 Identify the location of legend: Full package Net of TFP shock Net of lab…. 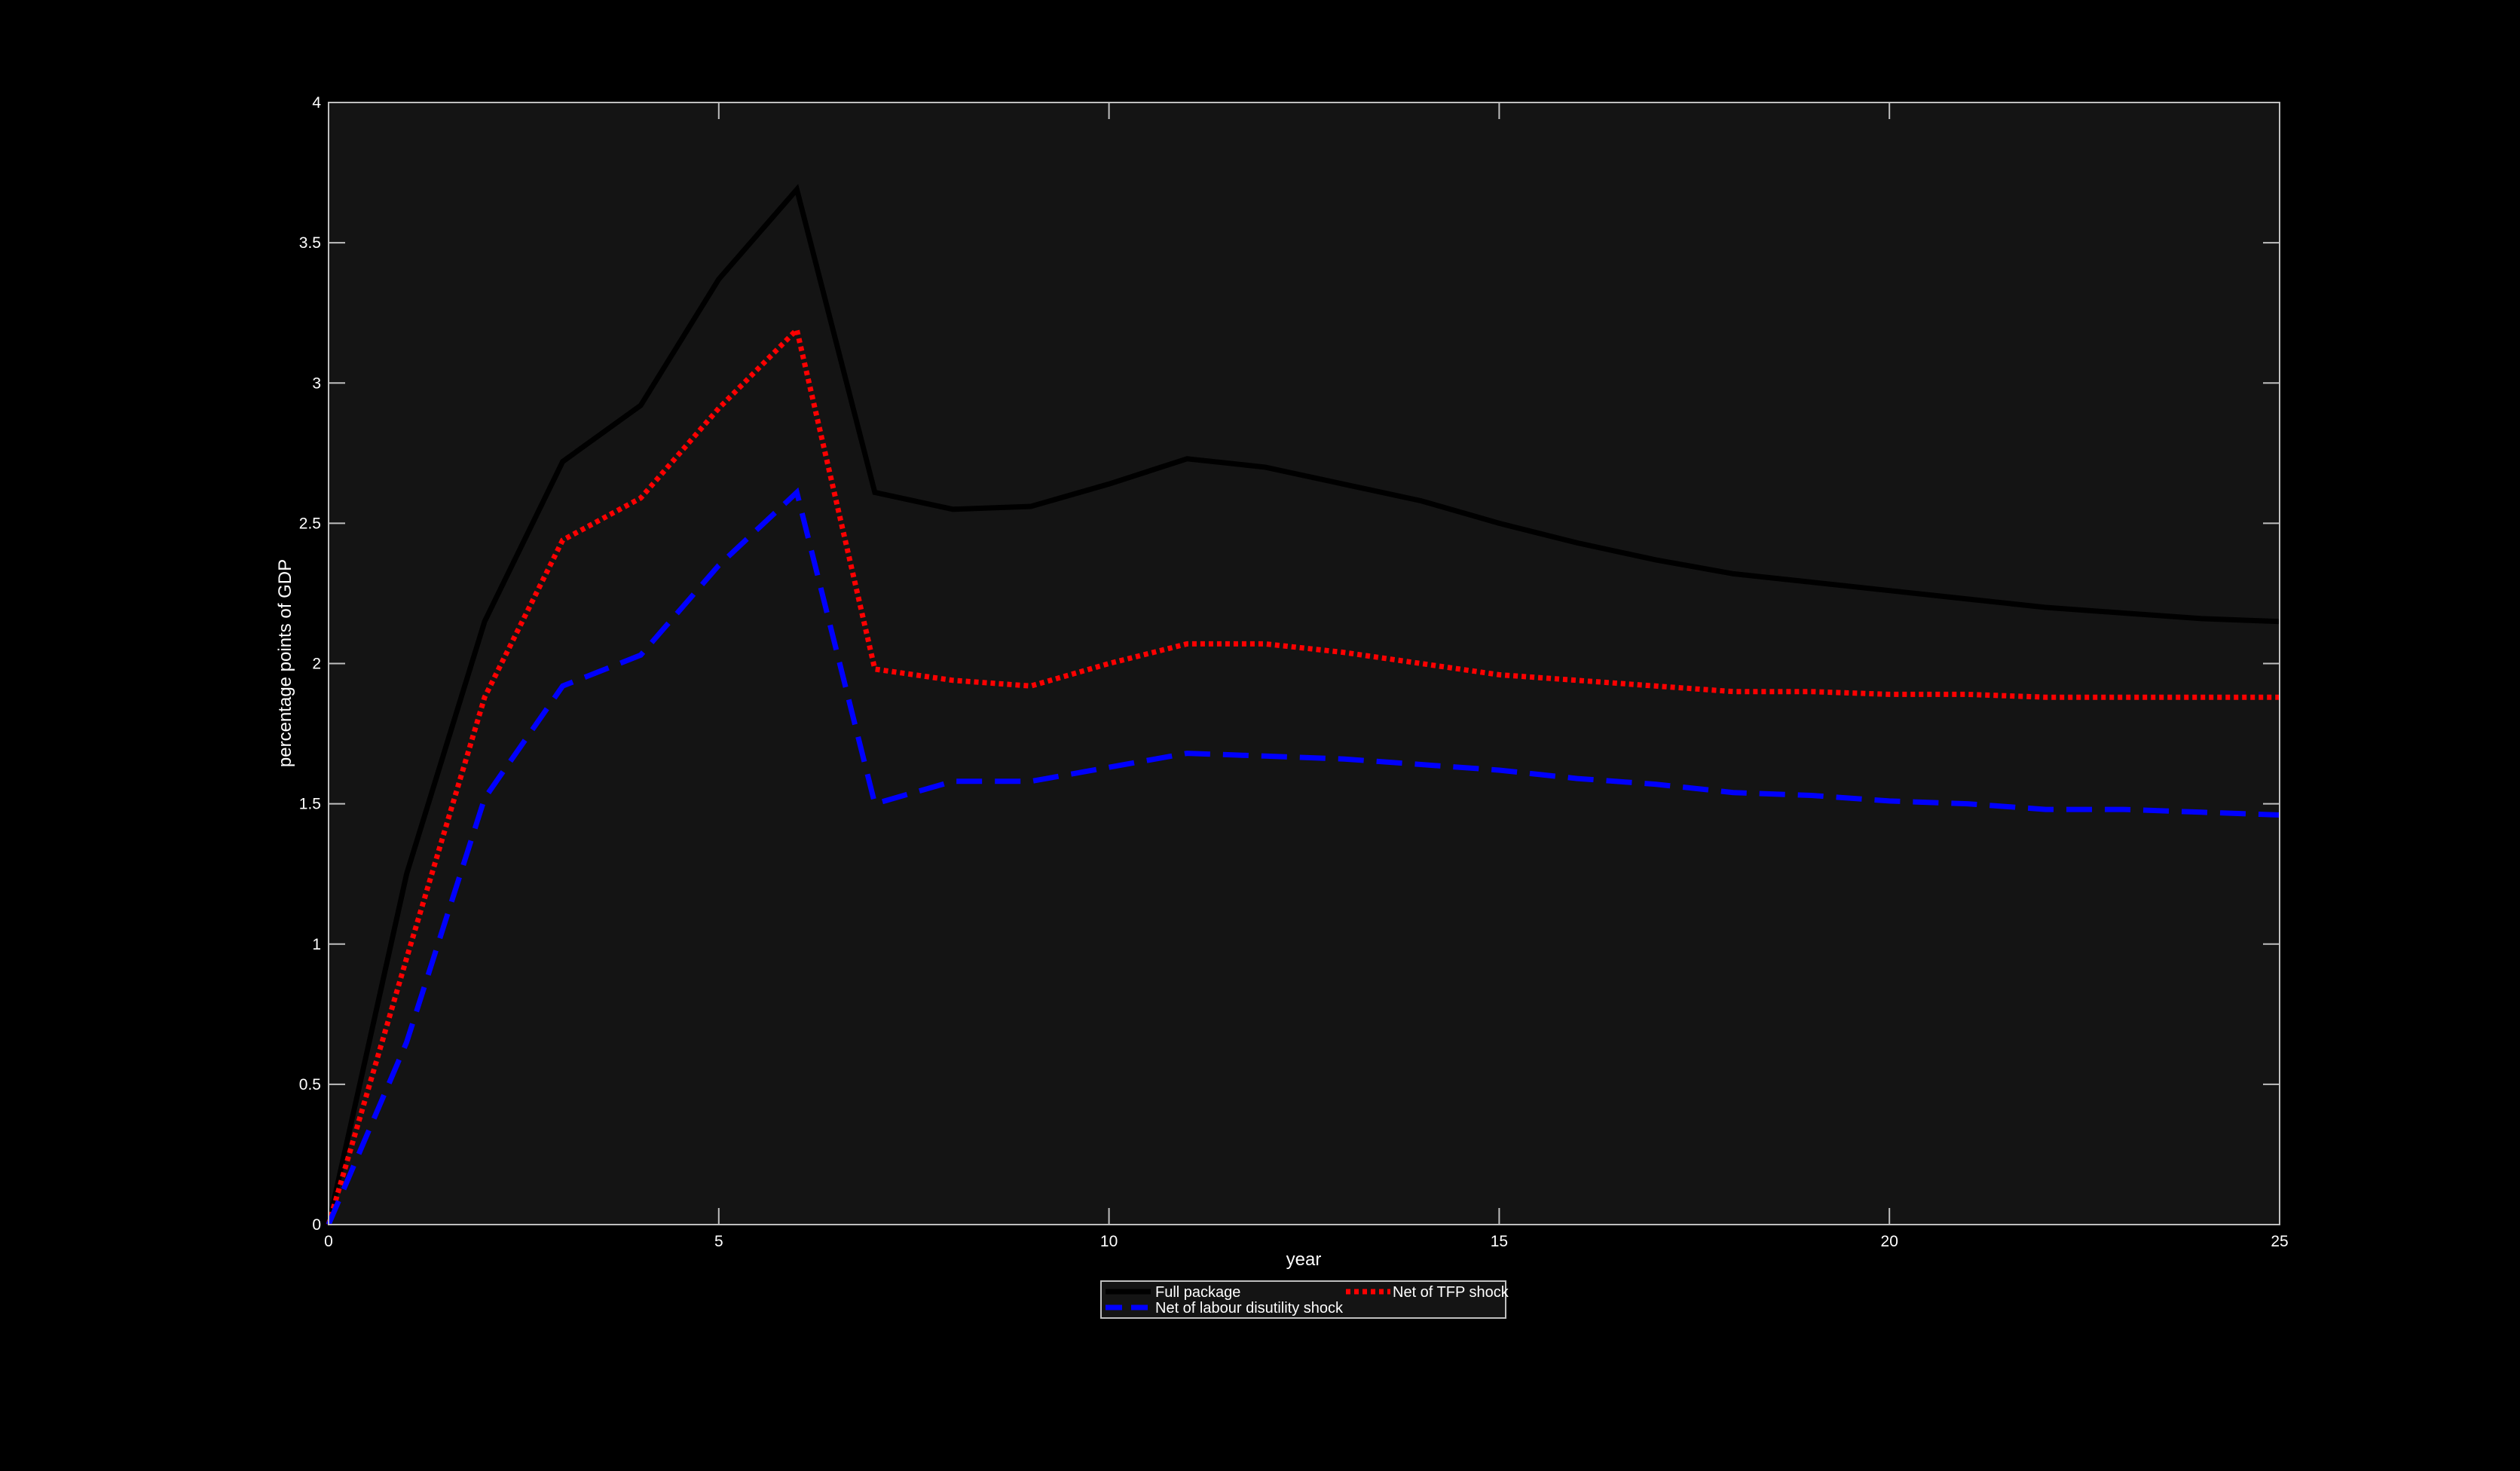
(1304, 1299).